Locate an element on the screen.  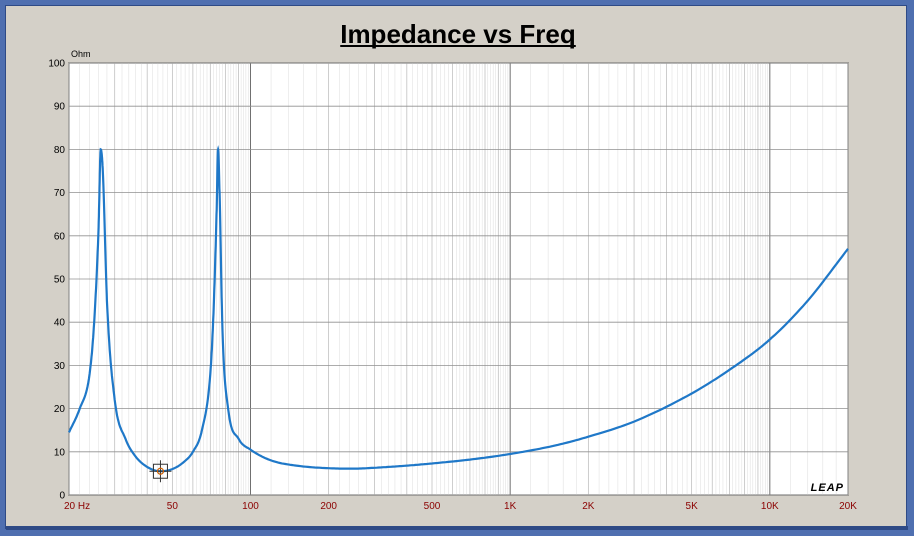
x-tick-label: 20 Hz is located at coordinates (77, 506).